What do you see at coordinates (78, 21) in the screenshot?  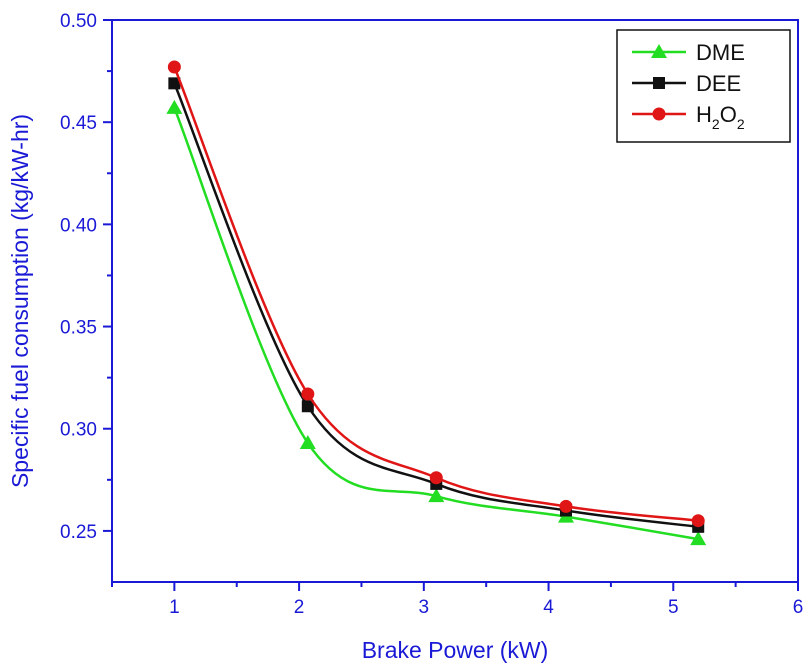 I see `y-tick-label: 0.50` at bounding box center [78, 21].